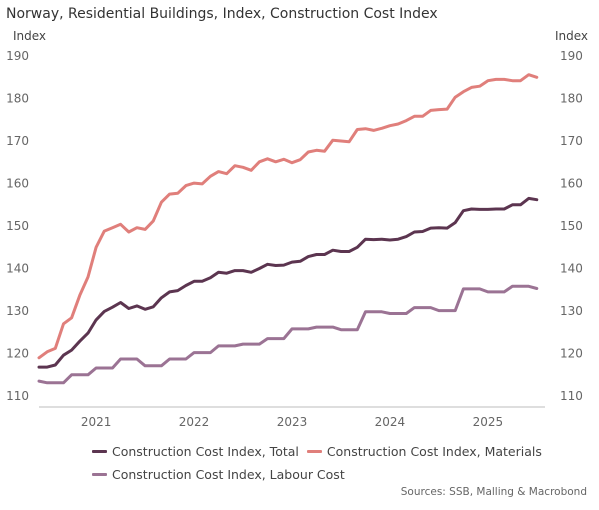  Describe the element at coordinates (571, 36) in the screenshot. I see `y-axis-label-right: Index` at that location.